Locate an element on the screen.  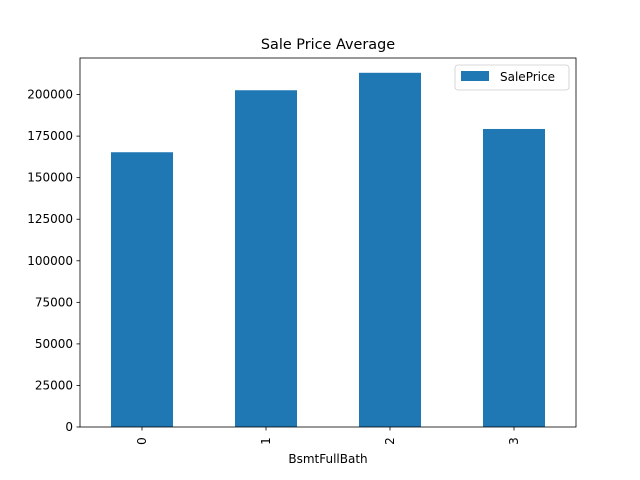
legend-label: SalePrice is located at coordinates (527, 77).